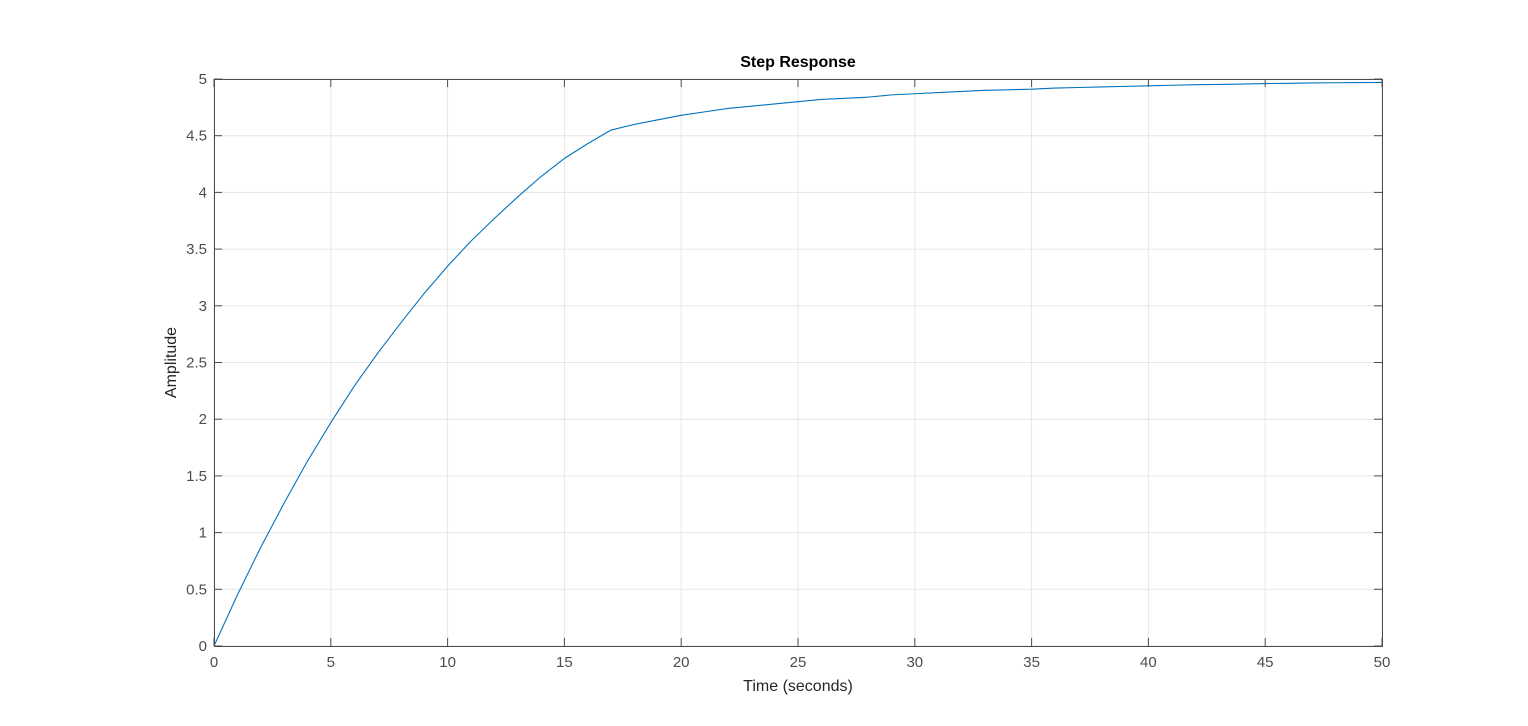 Image resolution: width=1528 pixels, height=726 pixels. What do you see at coordinates (447, 662) in the screenshot?
I see `x-tick-label: 10` at bounding box center [447, 662].